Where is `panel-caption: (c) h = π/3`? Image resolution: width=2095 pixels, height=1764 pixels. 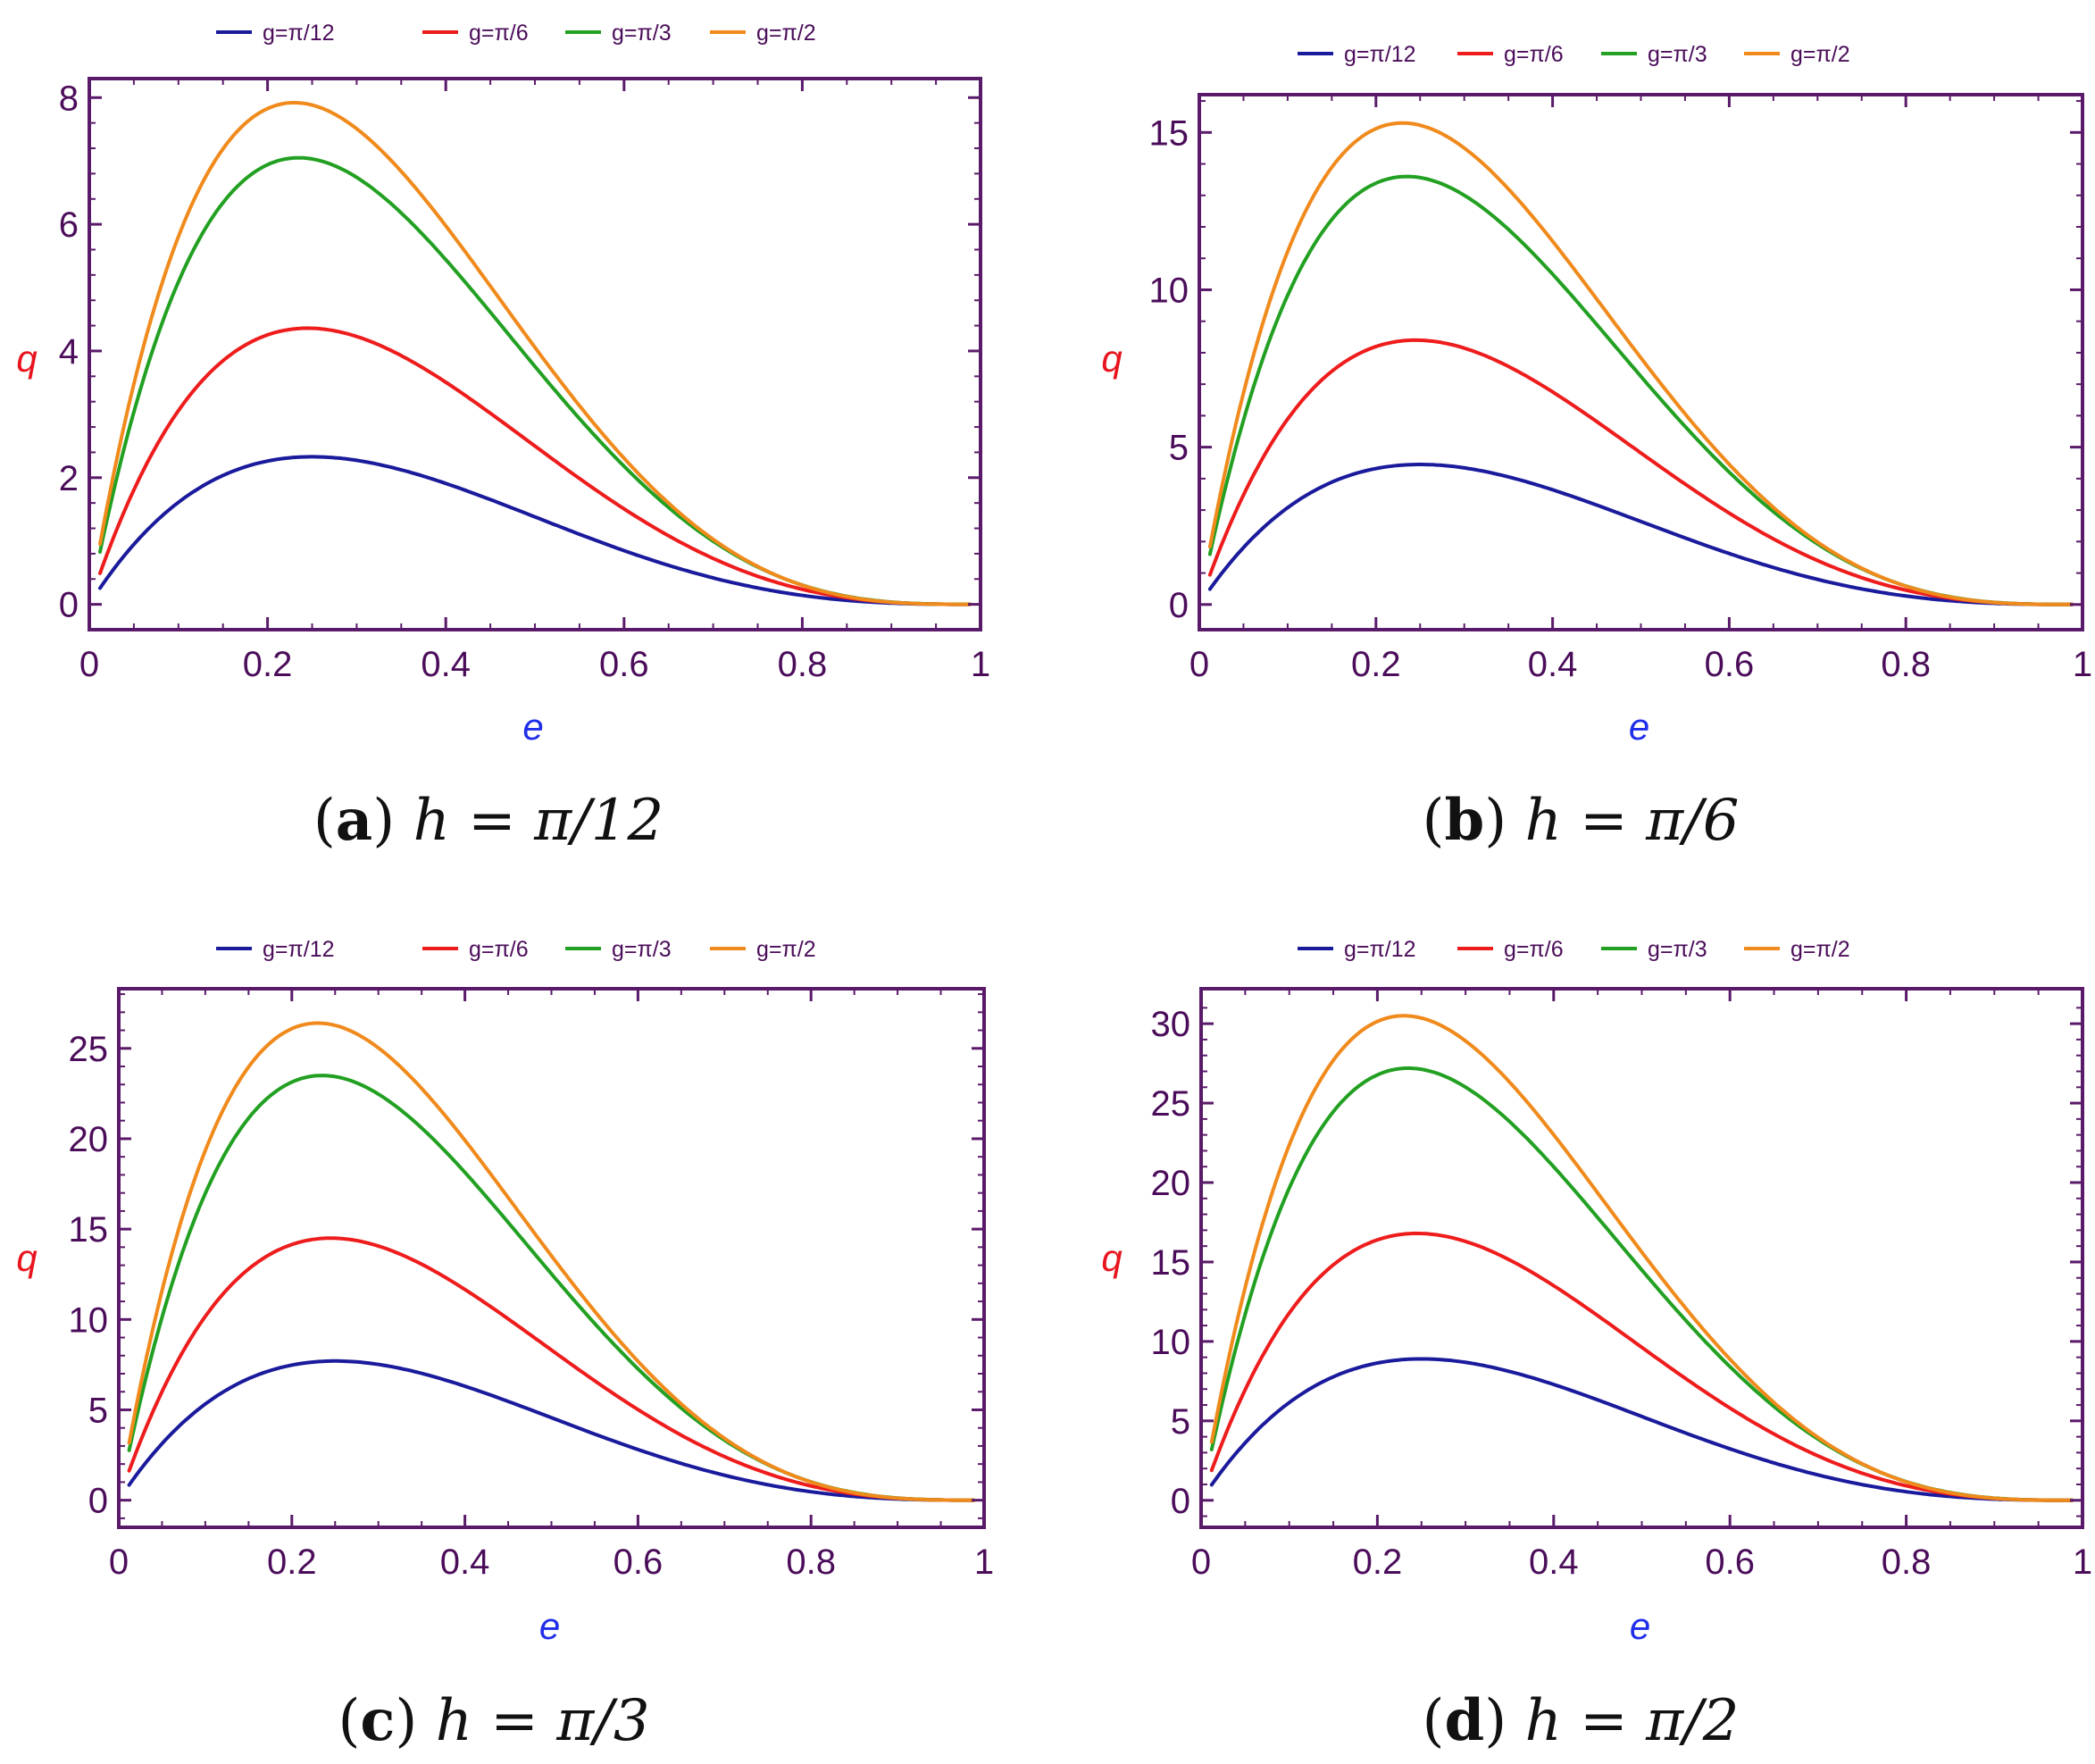 panel-caption: (c) h = π/3 is located at coordinates (493, 1720).